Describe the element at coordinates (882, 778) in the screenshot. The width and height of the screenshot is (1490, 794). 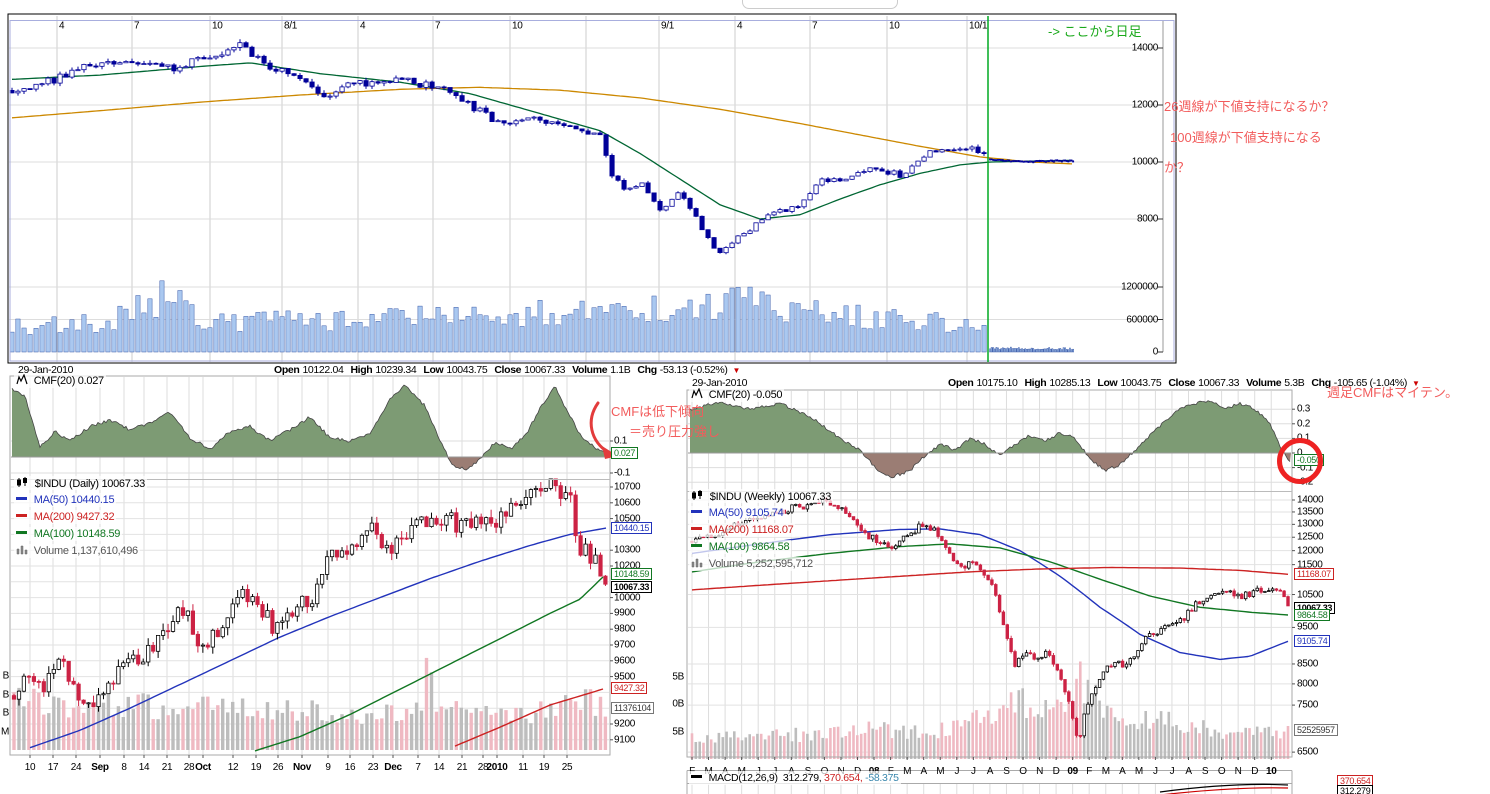
I see `macd-hist-value: -58.375` at that location.